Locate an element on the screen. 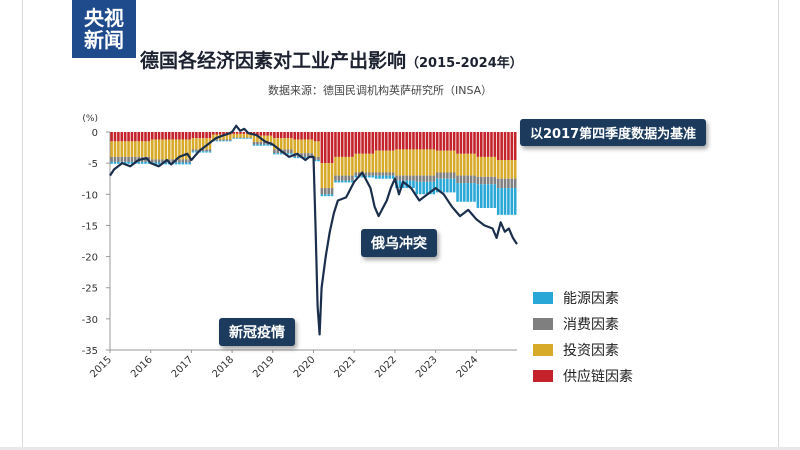  legend-label: 投资因素 is located at coordinates (591, 351).